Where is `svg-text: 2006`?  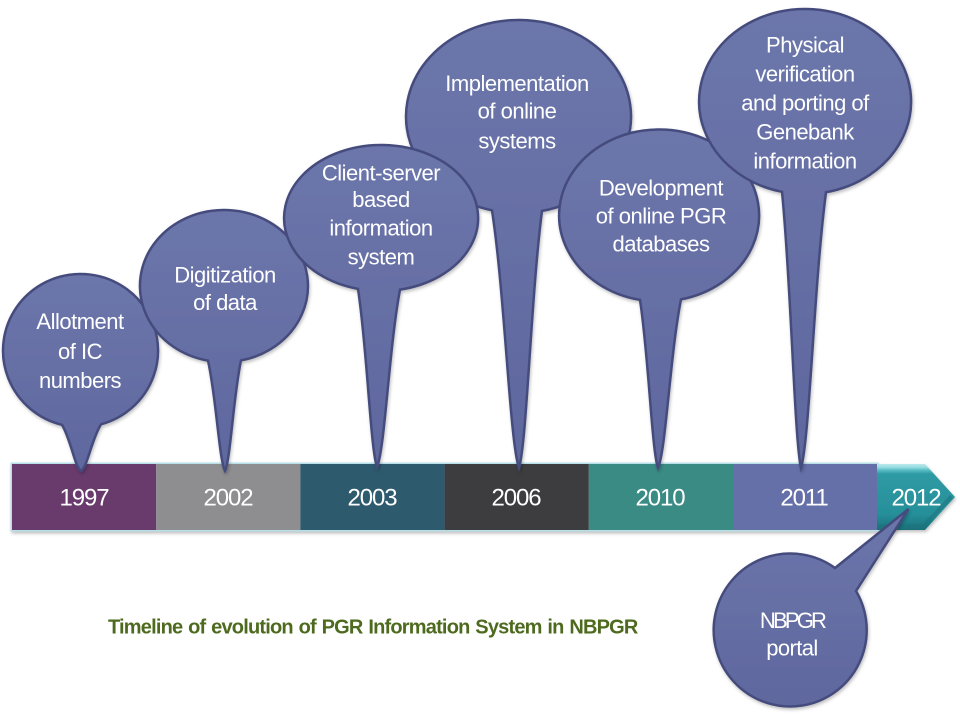 svg-text: 2006 is located at coordinates (517, 498).